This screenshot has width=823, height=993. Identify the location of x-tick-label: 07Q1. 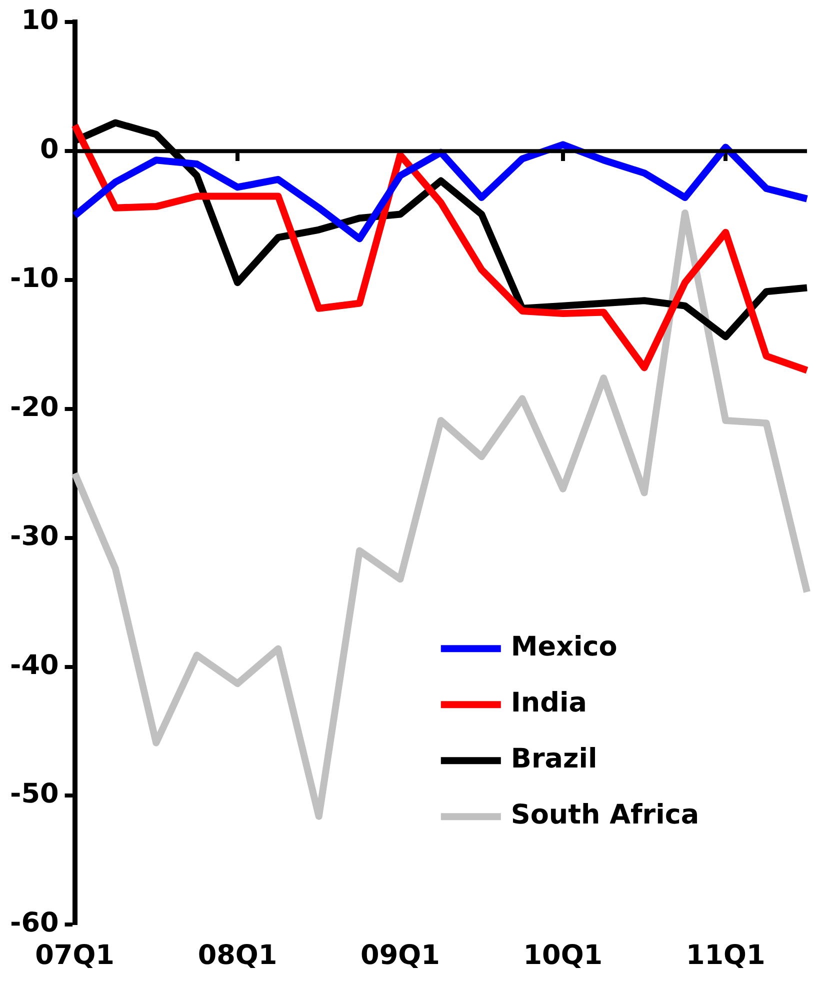
(74, 955).